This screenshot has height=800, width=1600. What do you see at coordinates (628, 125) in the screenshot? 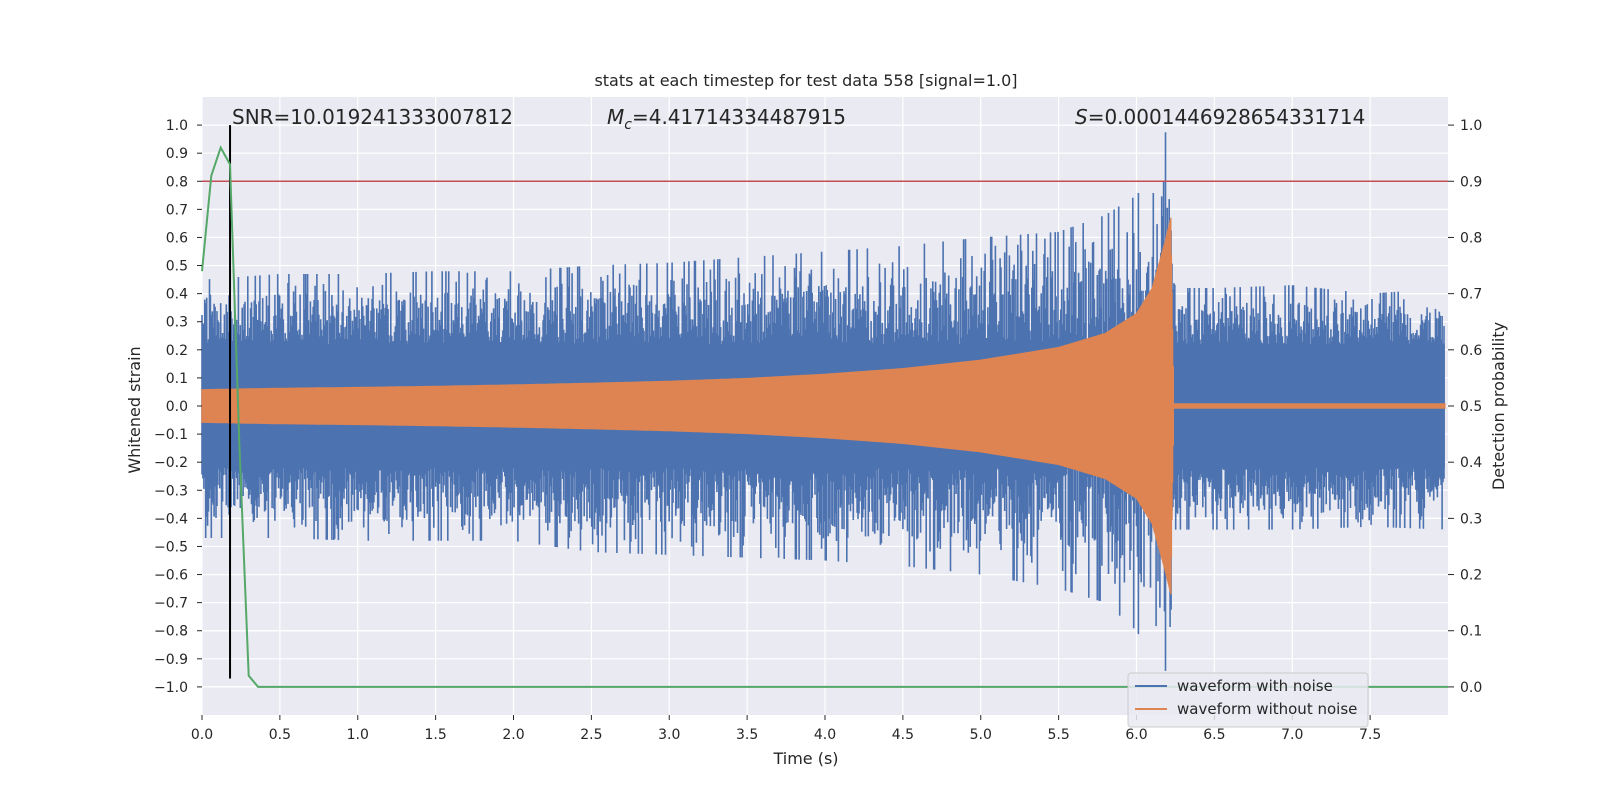
I see `mc-subscript: c` at bounding box center [628, 125].